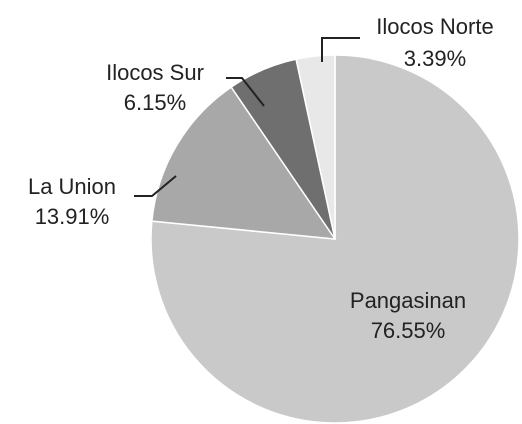 The width and height of the screenshot is (522, 424). I want to click on slice-label: 76.55%, so click(408, 330).